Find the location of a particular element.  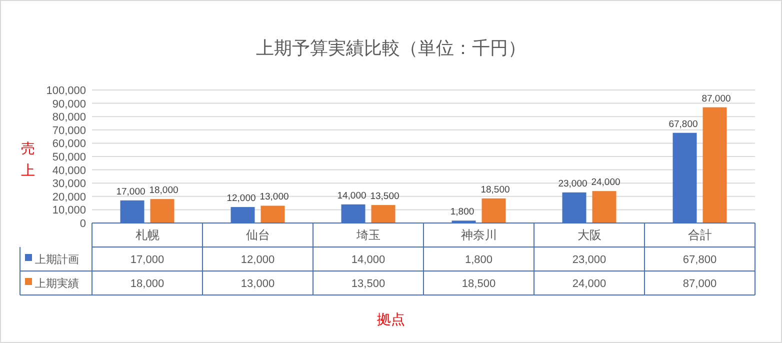

legend-label: 上期実績 is located at coordinates (57, 283).